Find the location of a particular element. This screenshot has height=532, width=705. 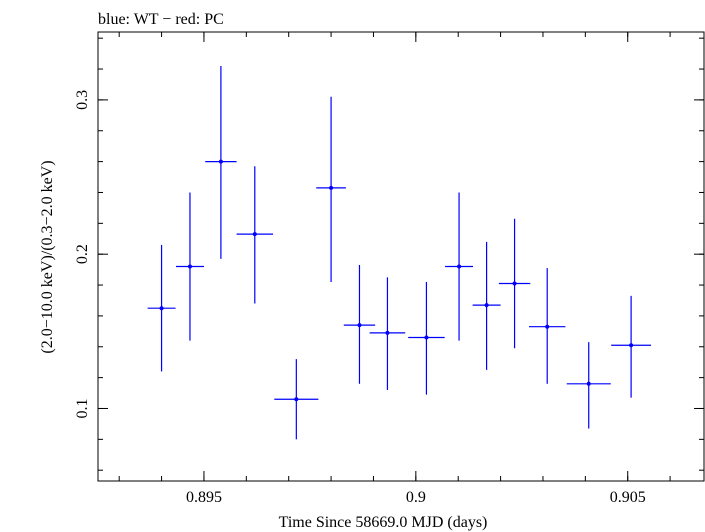

y-axis-label: (2.0−10.0 keV)/(0.3−2.0 keV) is located at coordinates (47, 256).